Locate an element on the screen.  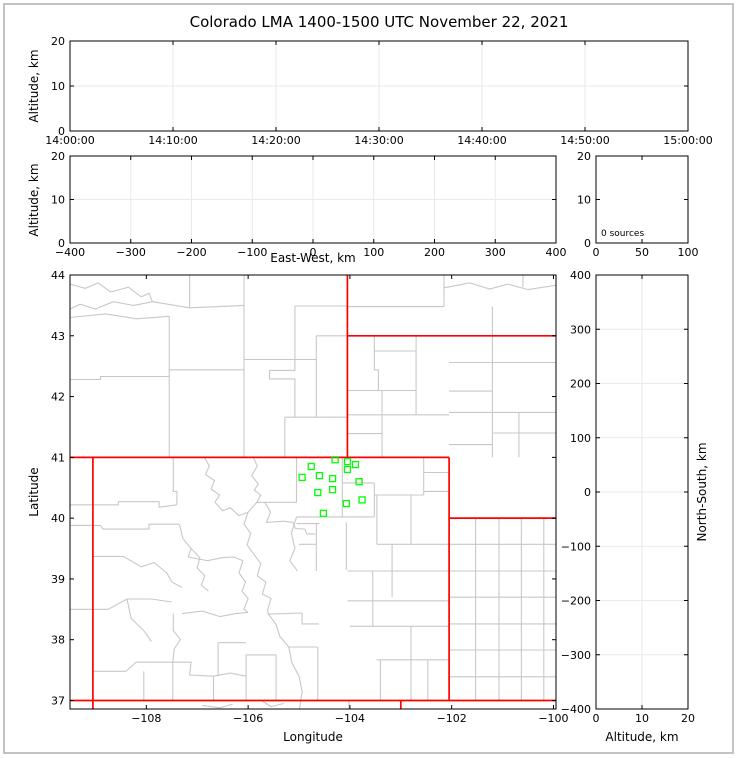
ew_altitude-xtick-label: 400 is located at coordinates (556, 252).